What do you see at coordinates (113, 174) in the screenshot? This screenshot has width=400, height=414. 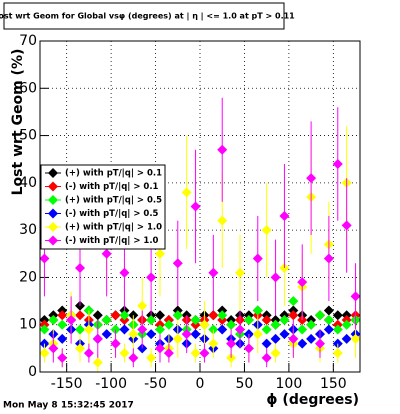 I see `legend-label: (+) with pT/|q| > 0.1` at bounding box center [113, 174].